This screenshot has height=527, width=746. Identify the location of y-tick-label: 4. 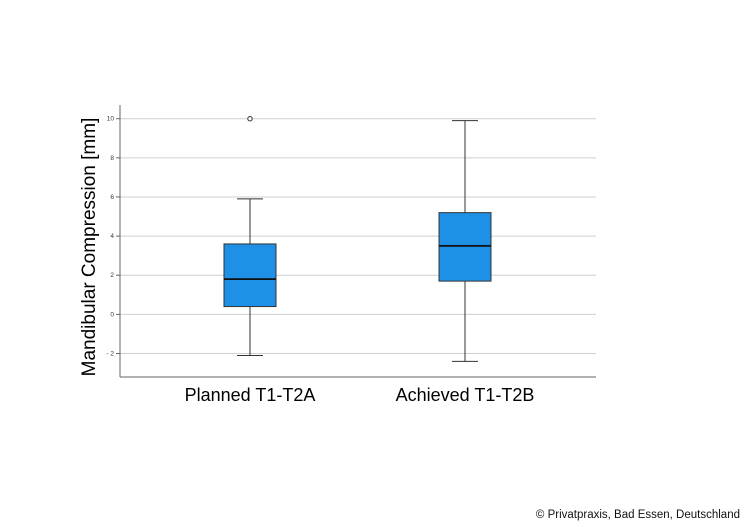
(112, 236).